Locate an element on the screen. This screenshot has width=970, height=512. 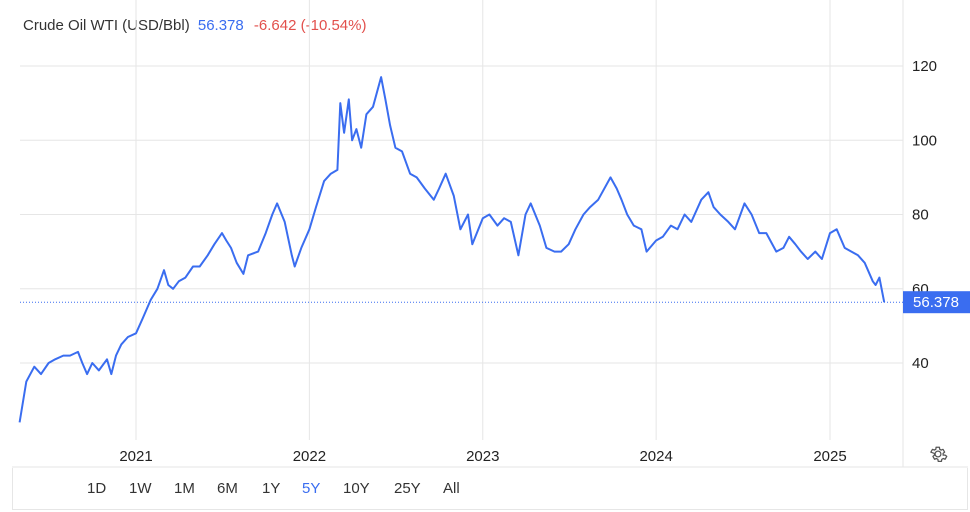
x-tick-label: 2022 is located at coordinates (309, 456).